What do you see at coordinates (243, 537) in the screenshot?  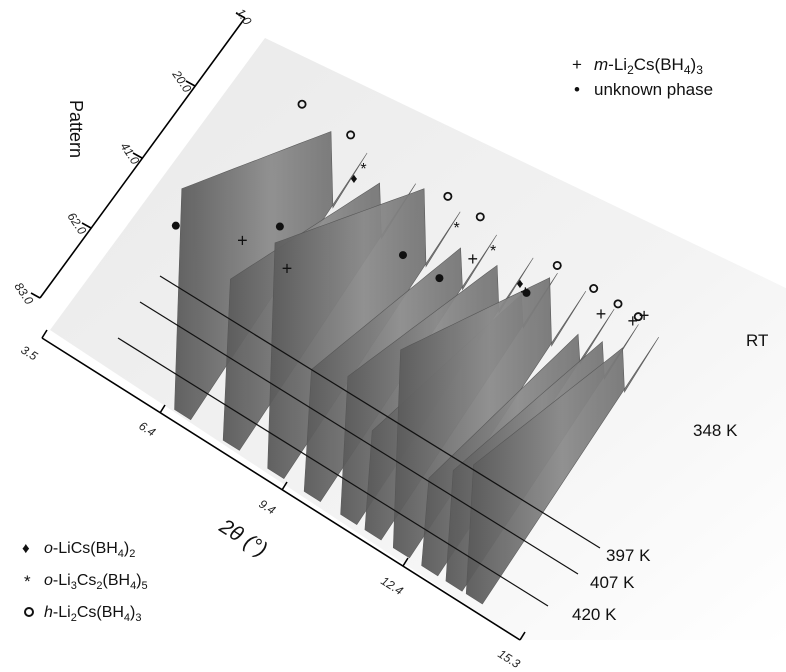 I see `twotheta-axis-label: 2θ (°)` at bounding box center [243, 537].